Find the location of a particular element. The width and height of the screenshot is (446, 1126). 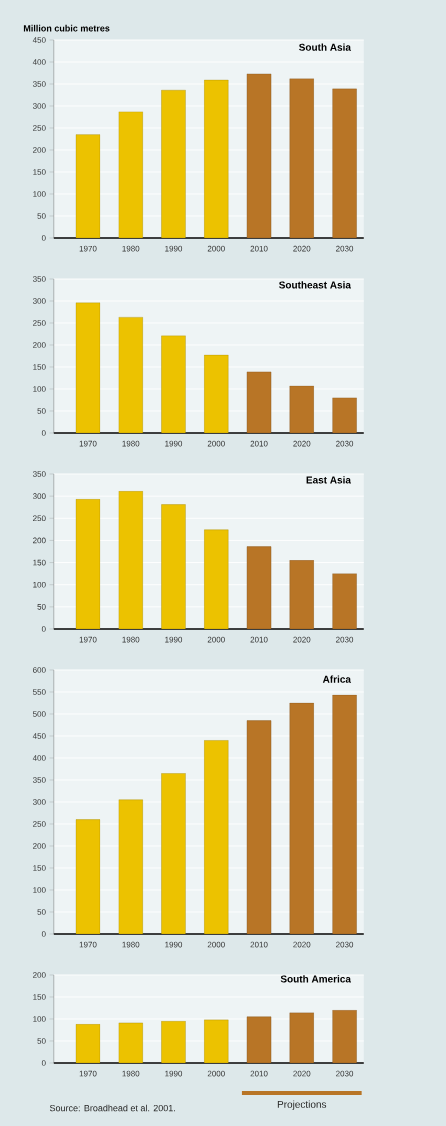

y-tick-label: 550 is located at coordinates (39, 692).